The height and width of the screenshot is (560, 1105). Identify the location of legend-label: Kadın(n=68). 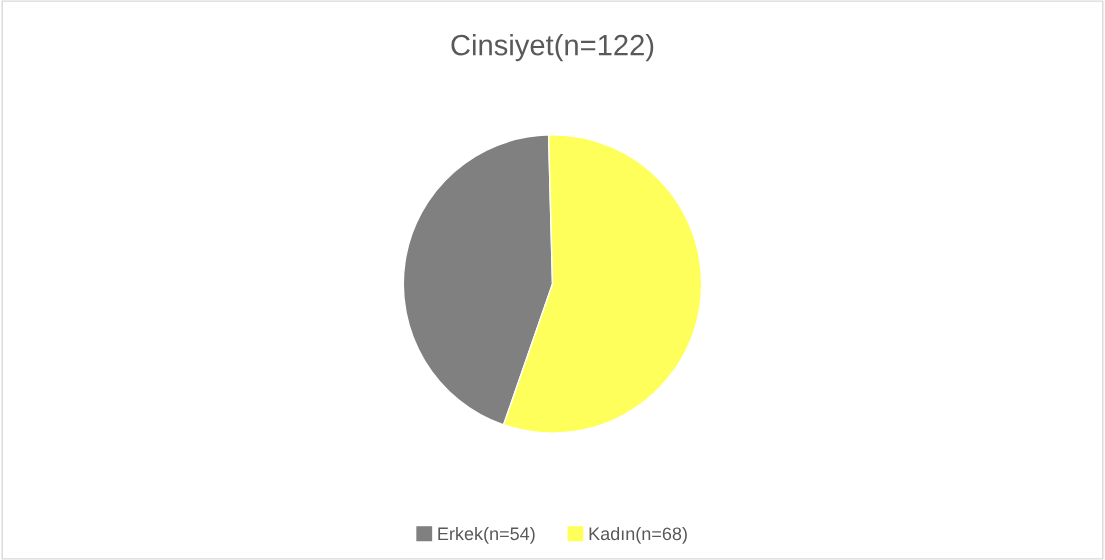
(638, 535).